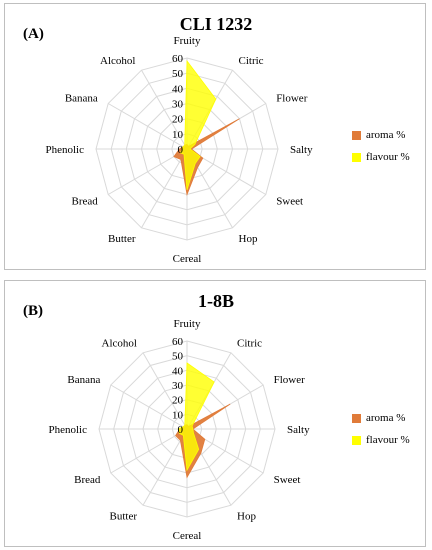 This screenshot has height=550, width=432. Describe the element at coordinates (33, 311) in the screenshot. I see `panel-label: (B)` at that location.